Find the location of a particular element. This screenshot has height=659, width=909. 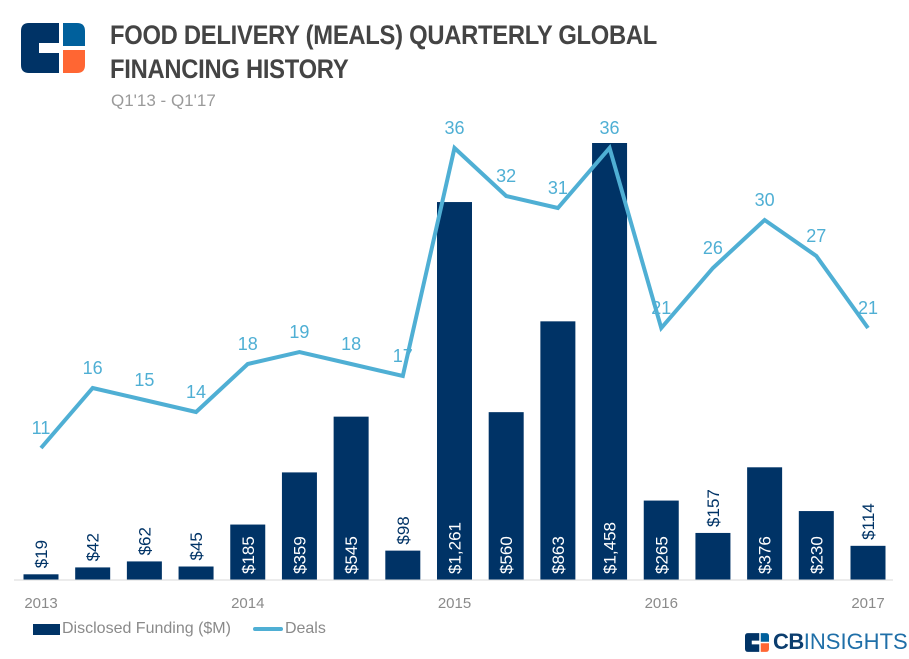

legend-label-deals: Deals is located at coordinates (305, 628).